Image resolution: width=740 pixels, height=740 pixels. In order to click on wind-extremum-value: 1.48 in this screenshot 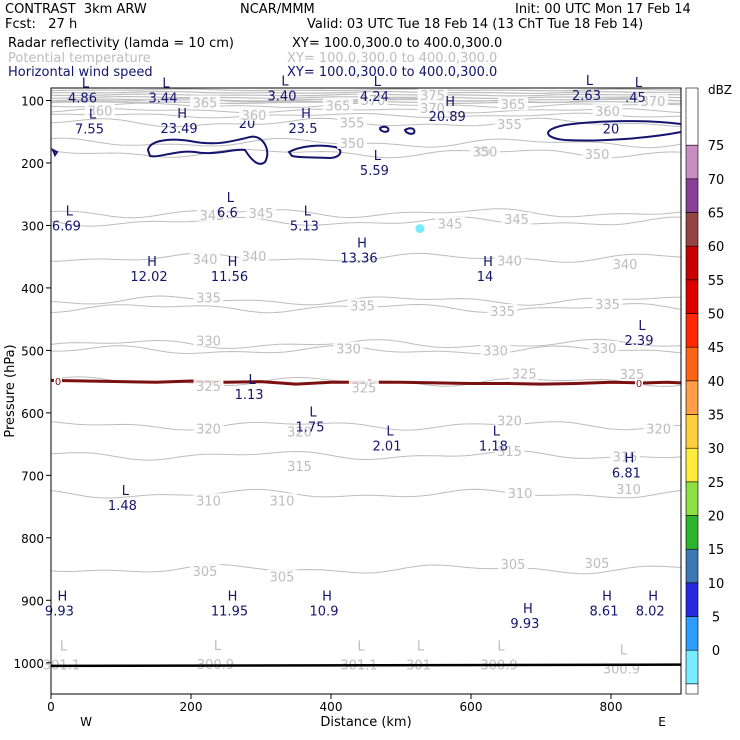, I will do `click(122, 506)`.